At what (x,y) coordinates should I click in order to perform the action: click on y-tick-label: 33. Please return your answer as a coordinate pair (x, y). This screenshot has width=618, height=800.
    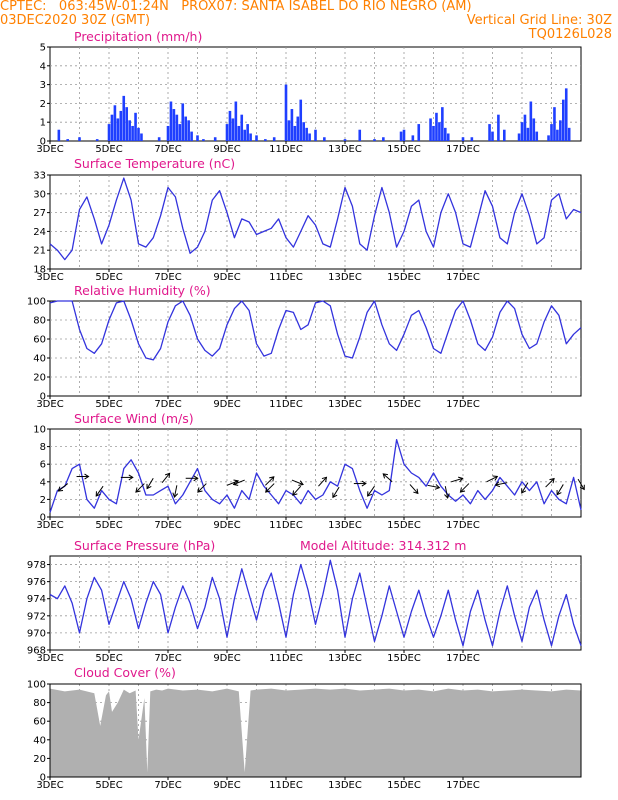
    Looking at the image, I should click on (39, 176).